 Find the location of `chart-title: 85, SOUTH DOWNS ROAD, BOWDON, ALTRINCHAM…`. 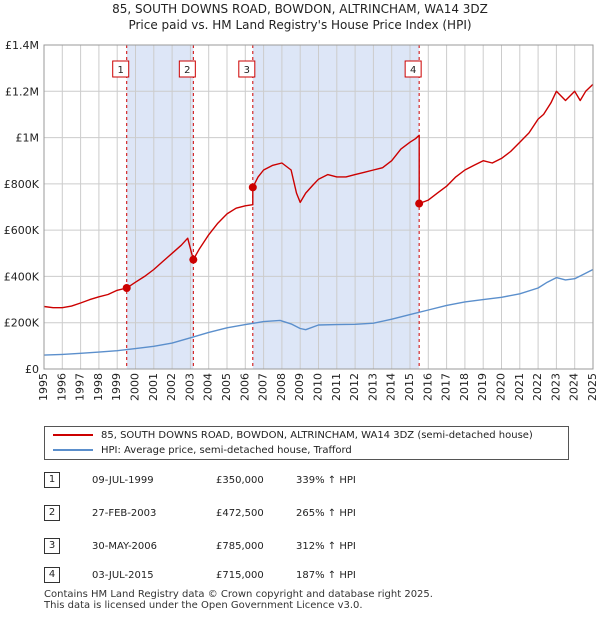

chart-title: 85, SOUTH DOWNS ROAD, BOWDON, ALTRINCHAM… is located at coordinates (300, 17).